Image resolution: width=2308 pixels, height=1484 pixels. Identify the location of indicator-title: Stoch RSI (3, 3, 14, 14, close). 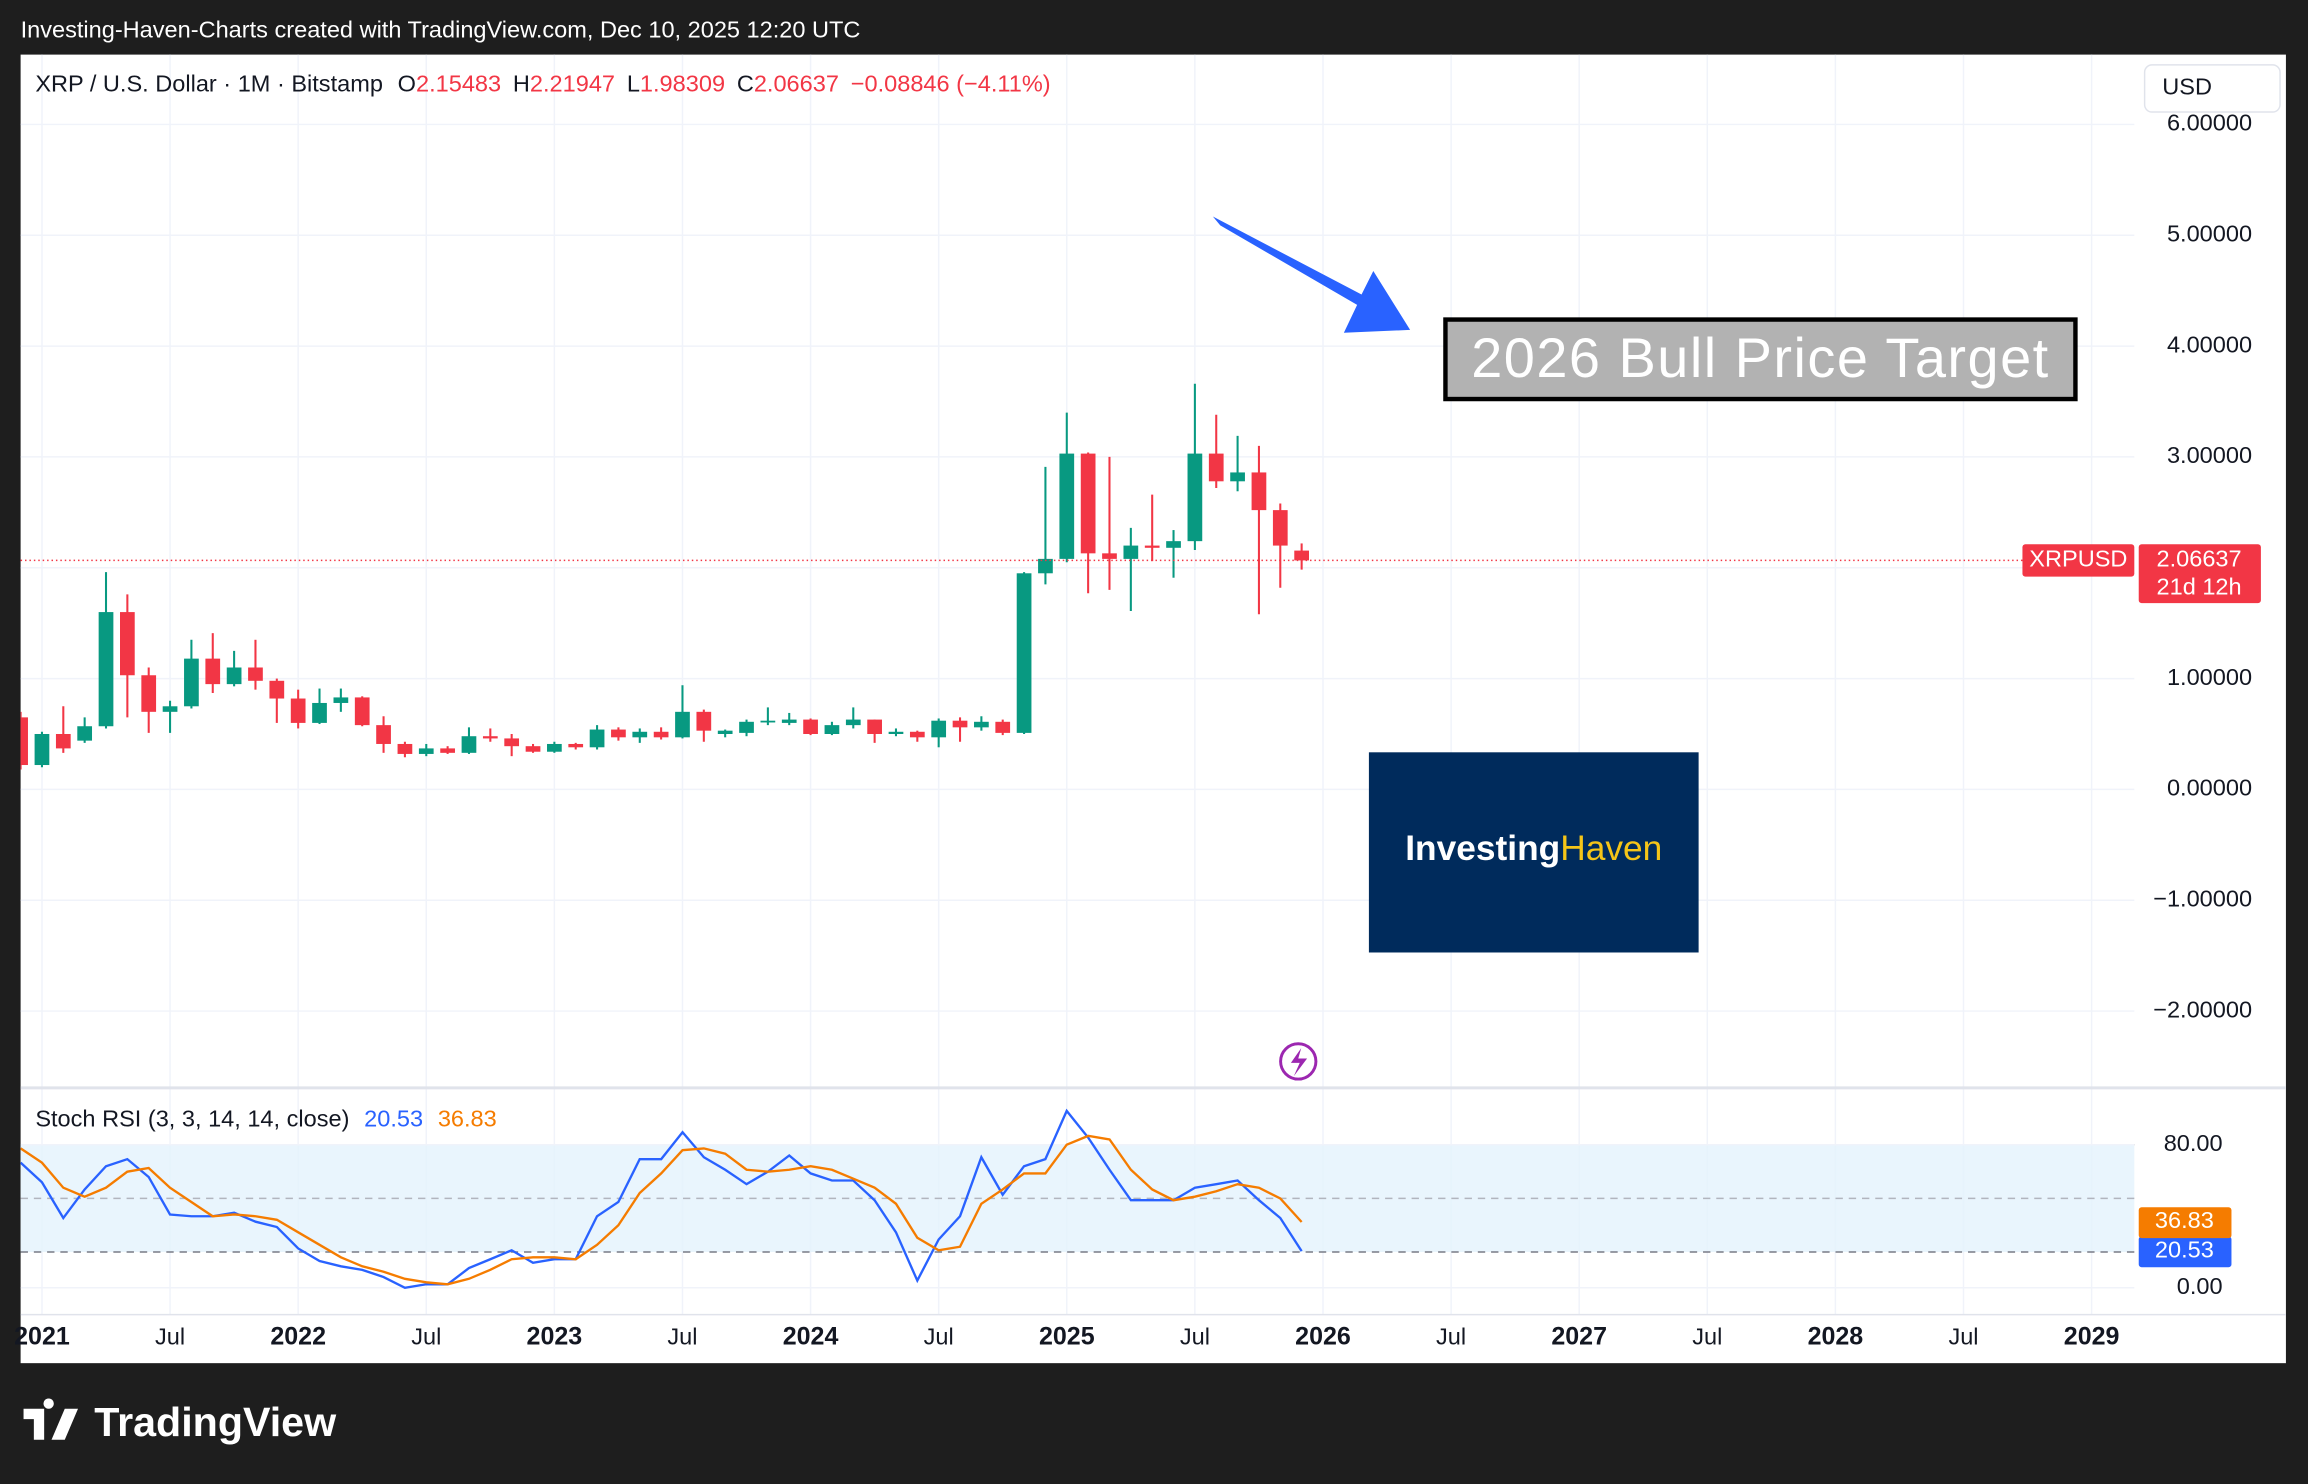
(192, 1119).